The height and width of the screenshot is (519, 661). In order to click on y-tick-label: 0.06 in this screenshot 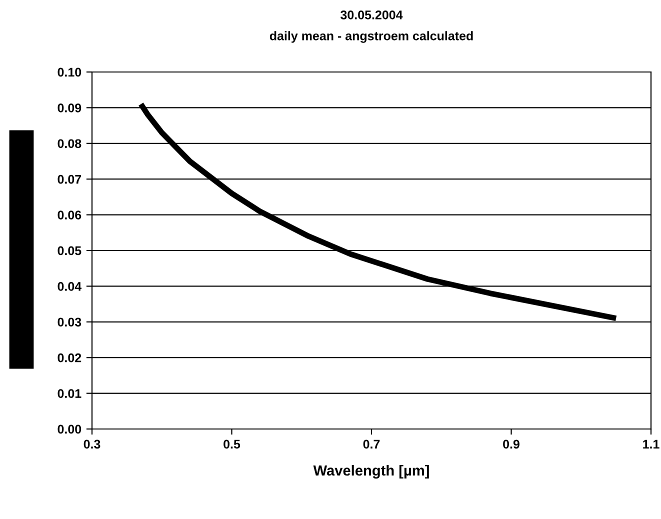, I will do `click(70, 215)`.